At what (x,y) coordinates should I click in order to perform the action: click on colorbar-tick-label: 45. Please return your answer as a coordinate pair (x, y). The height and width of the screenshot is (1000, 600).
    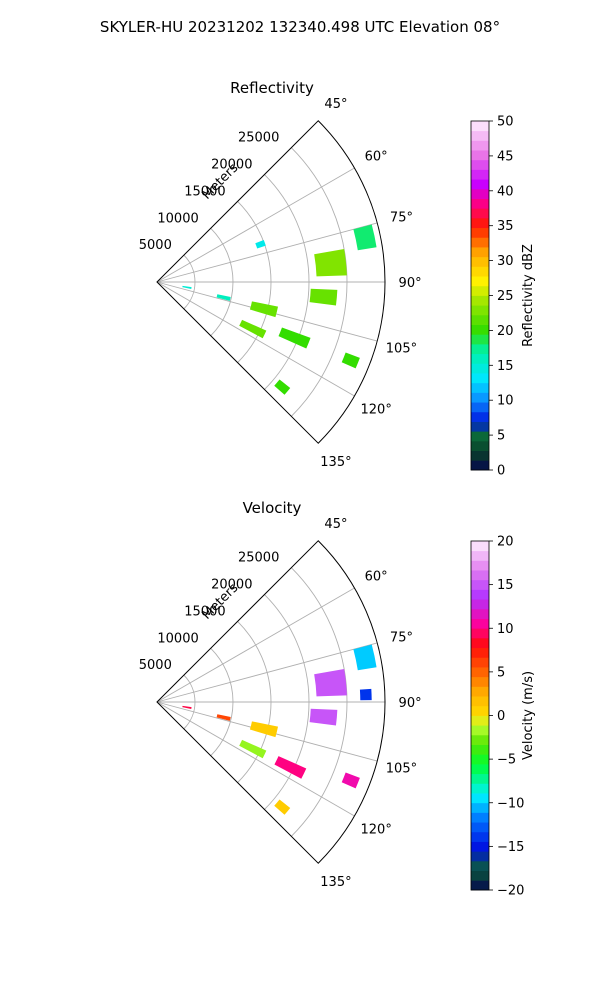
    Looking at the image, I should click on (505, 156).